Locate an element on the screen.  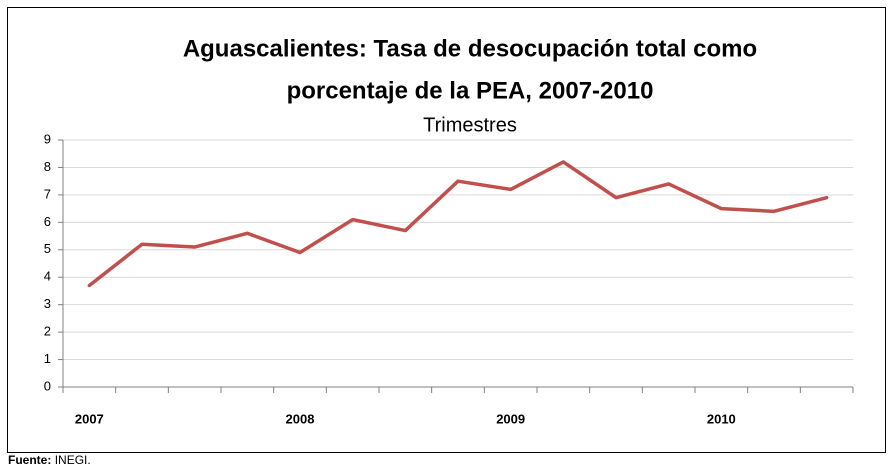
y-tick-label: 3 is located at coordinates (47, 303).